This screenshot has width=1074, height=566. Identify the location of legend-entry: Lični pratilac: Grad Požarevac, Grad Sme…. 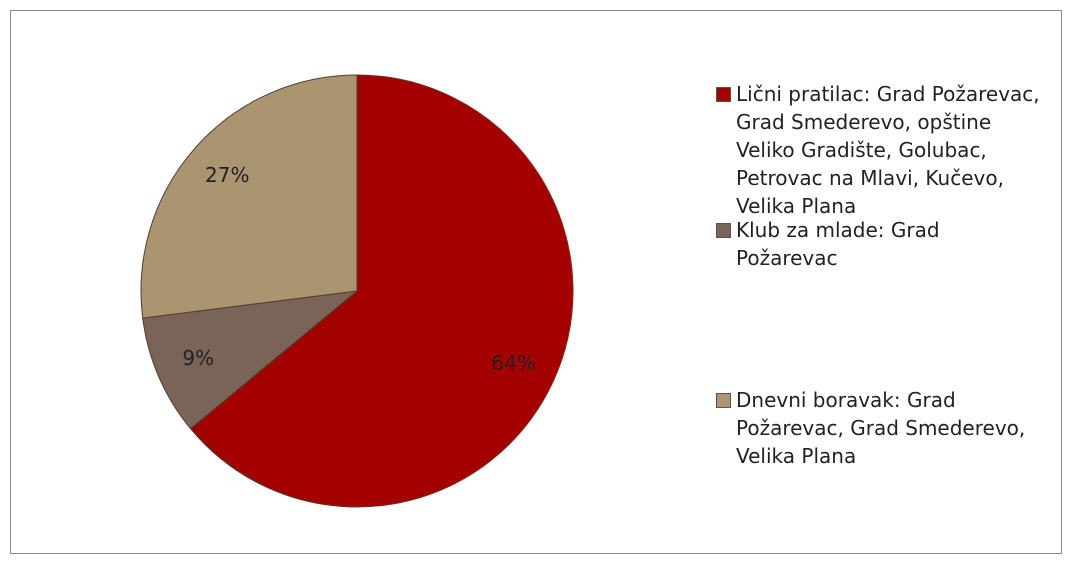
(881, 150).